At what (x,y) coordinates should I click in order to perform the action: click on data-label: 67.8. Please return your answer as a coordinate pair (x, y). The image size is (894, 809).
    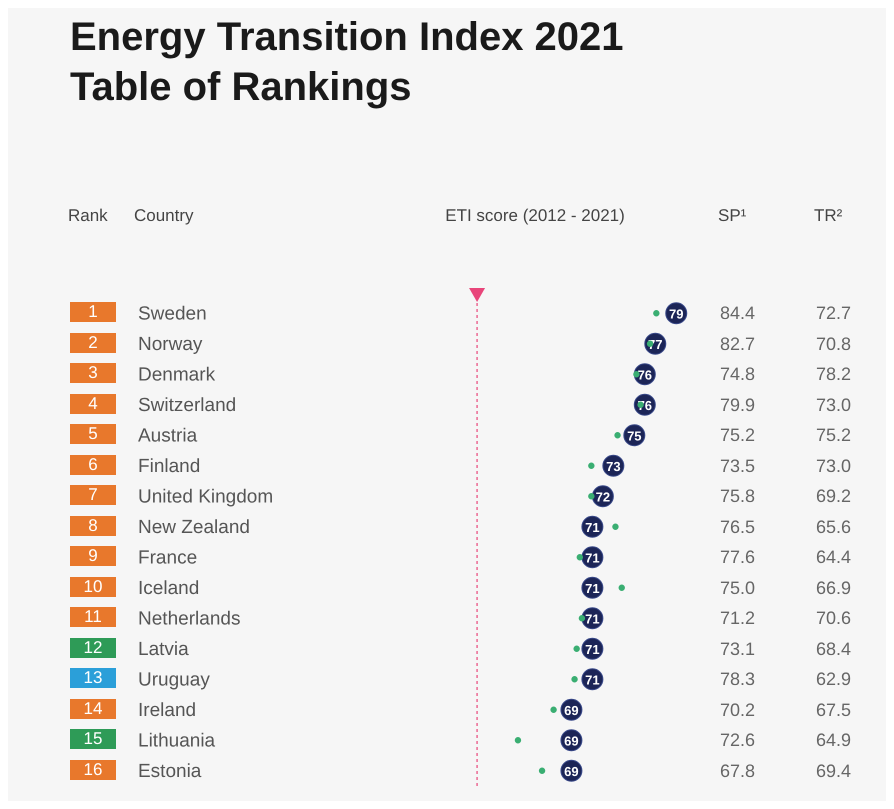
    Looking at the image, I should click on (738, 770).